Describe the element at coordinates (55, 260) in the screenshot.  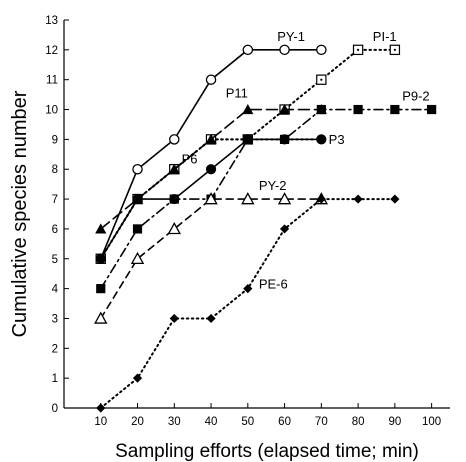
I see `y-tick-label: 5` at that location.